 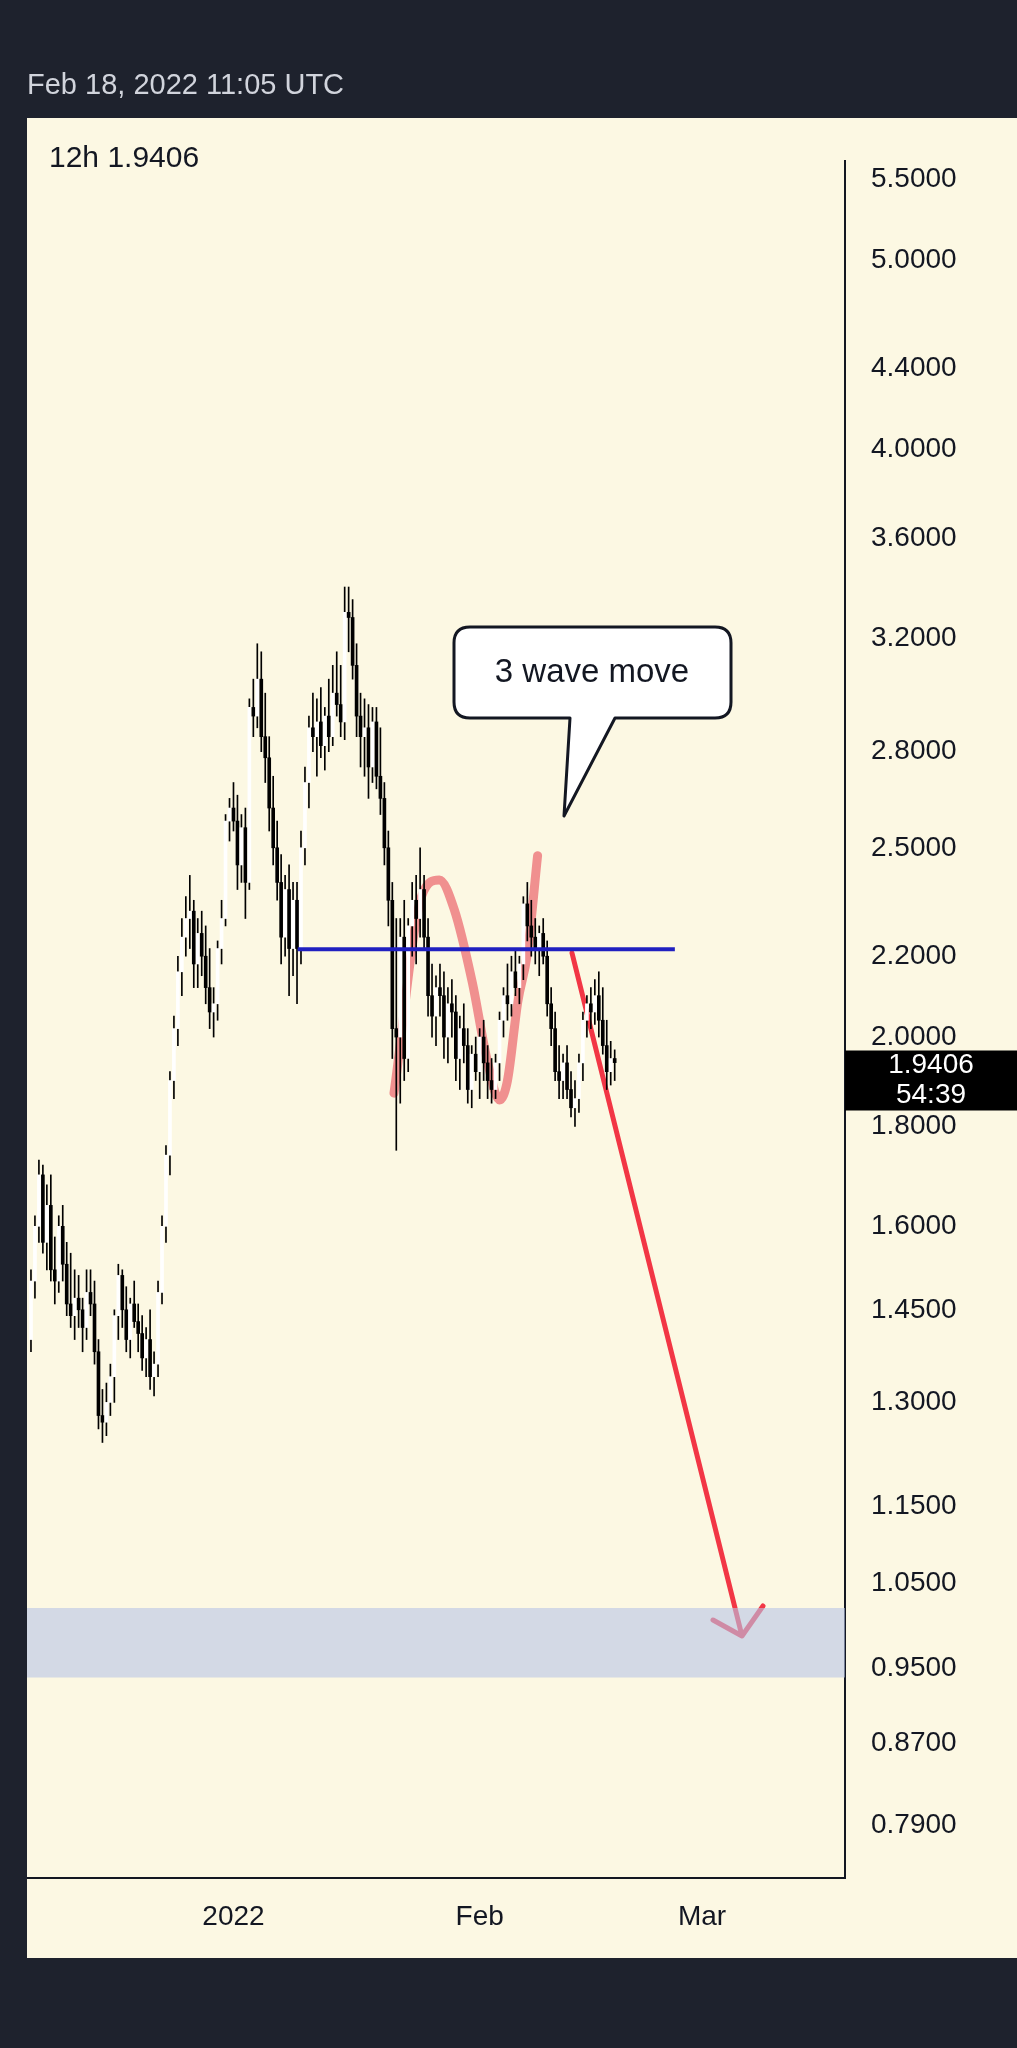 I want to click on y-tick-label: 0.9500, so click(x=914, y=1667).